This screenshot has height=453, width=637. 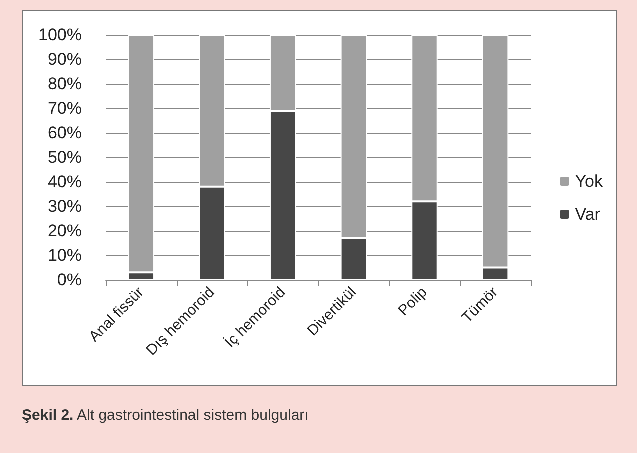 I want to click on y-tick-label: 10%, so click(x=65, y=255).